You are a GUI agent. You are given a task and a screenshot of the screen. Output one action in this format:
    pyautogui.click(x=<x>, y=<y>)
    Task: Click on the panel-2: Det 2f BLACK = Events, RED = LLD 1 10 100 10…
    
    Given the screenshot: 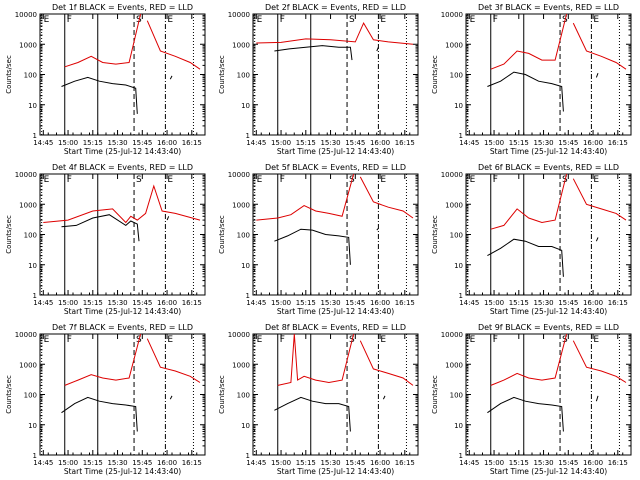 What is the action you would take?
    pyautogui.click(x=318, y=79)
    